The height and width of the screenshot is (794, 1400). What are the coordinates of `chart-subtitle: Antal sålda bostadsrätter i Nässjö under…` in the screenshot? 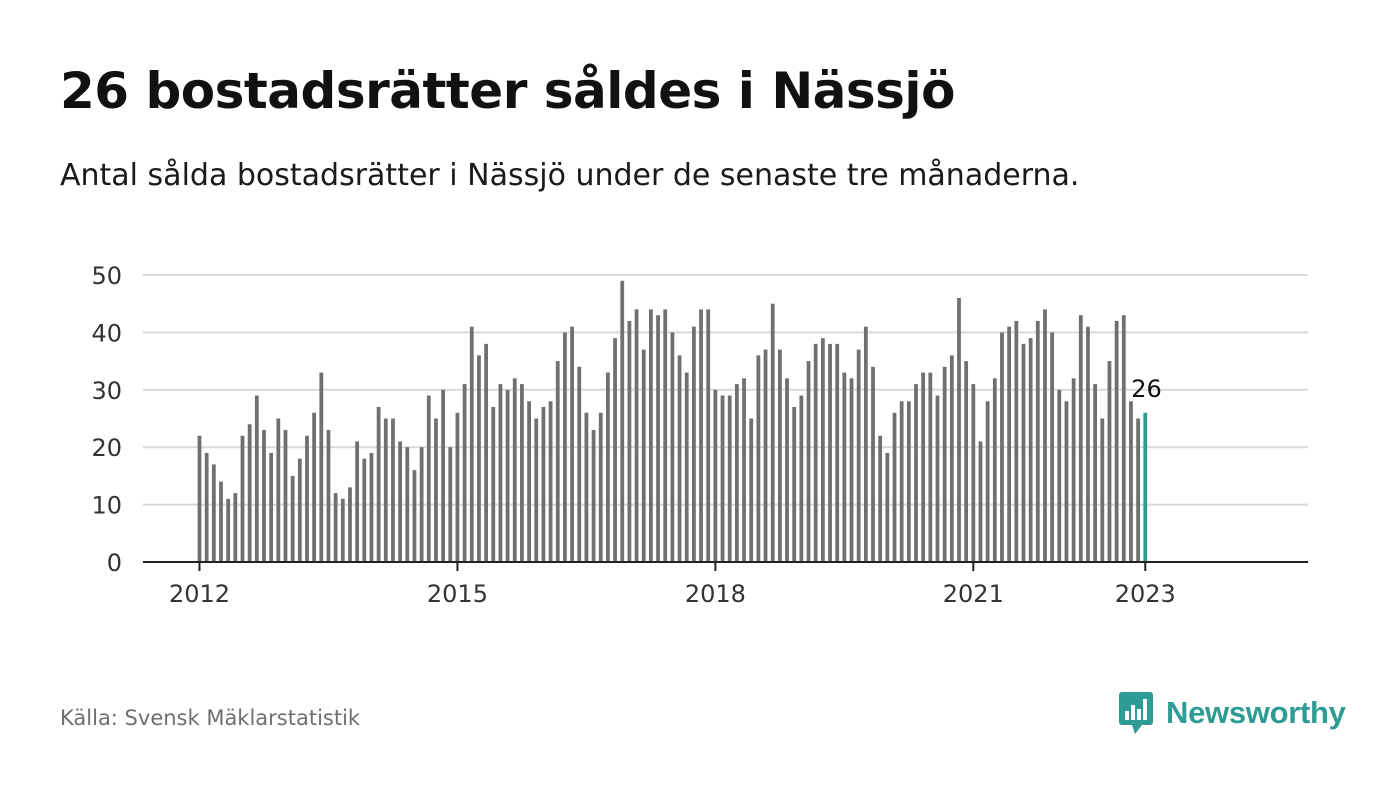 It's located at (570, 175).